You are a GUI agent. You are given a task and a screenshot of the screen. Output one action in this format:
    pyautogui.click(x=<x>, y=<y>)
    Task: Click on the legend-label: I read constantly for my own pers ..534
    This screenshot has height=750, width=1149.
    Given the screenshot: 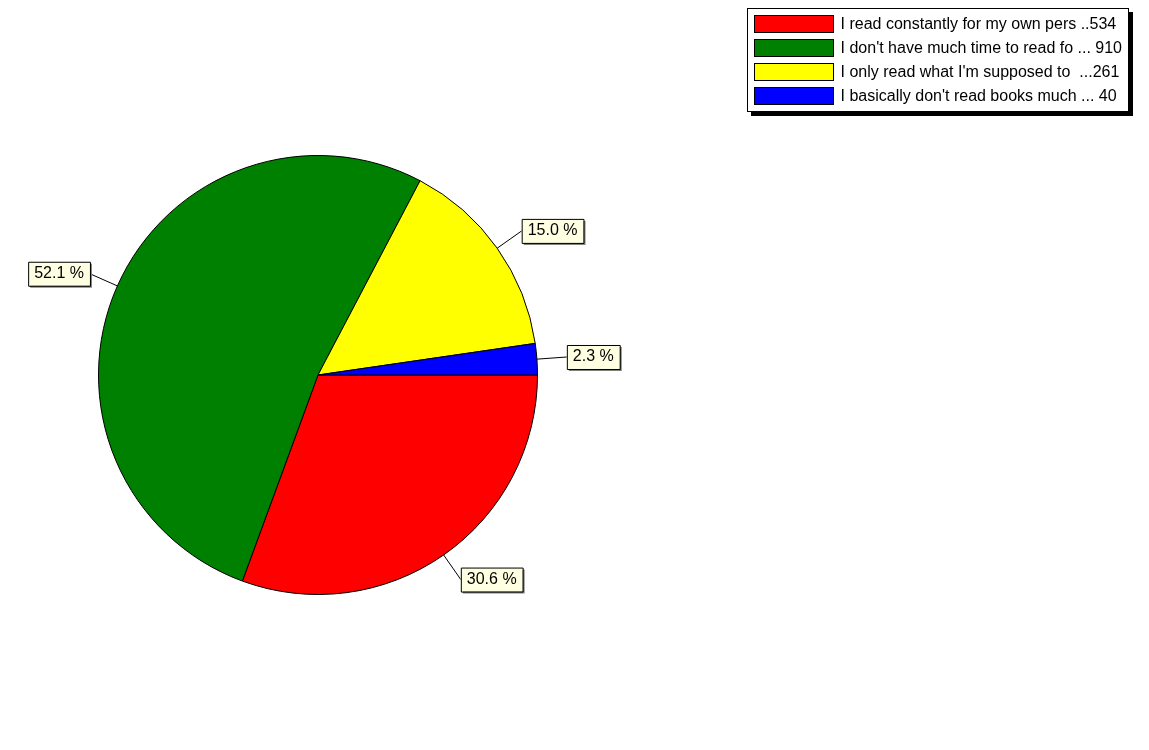 What is the action you would take?
    pyautogui.click(x=978, y=24)
    